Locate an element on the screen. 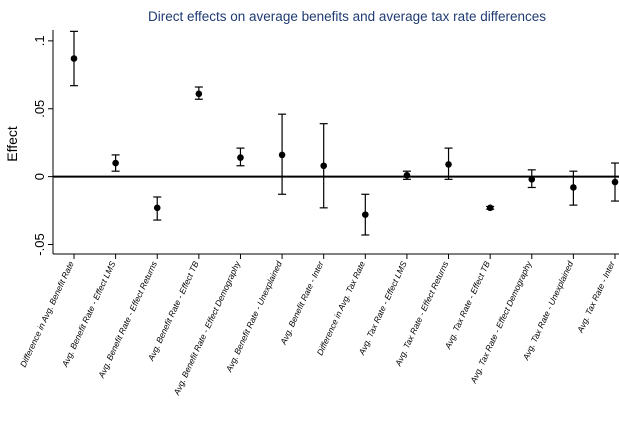 Image resolution: width=619 pixels, height=427 pixels. y-tick-label: 0 is located at coordinates (39, 176).